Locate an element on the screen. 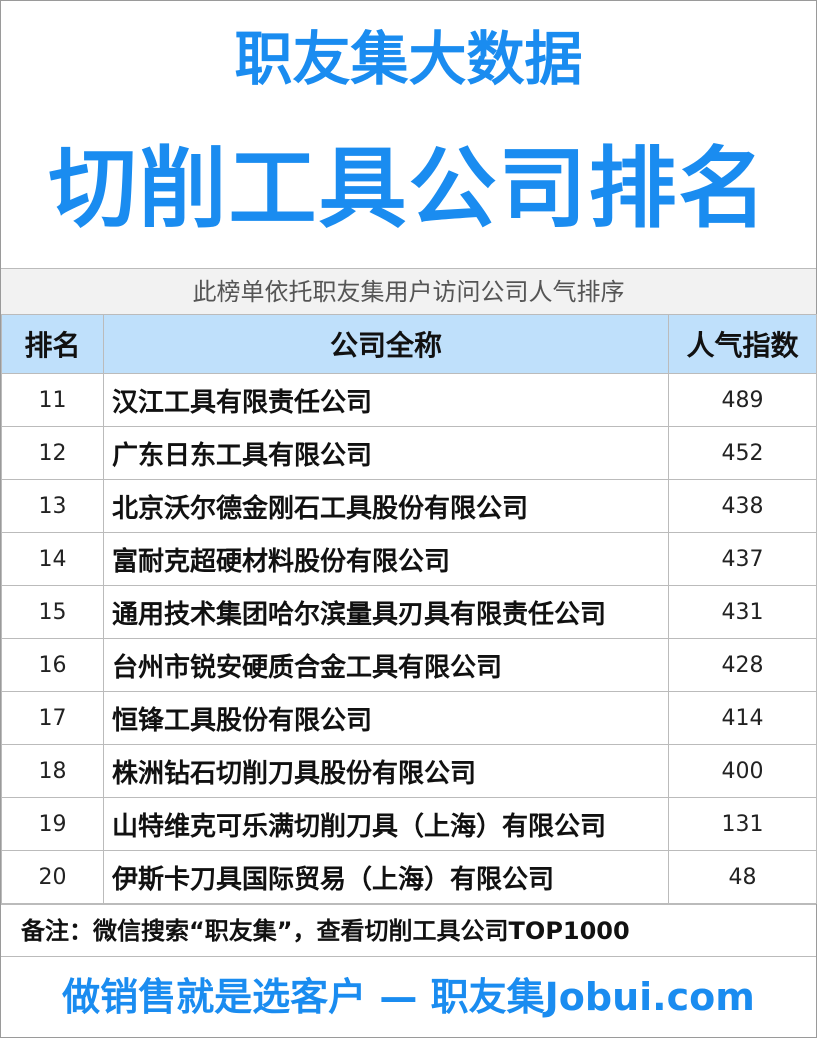 This screenshot has width=817, height=1038. table-row: 14 富耐克超硬材料股份有限公司 437 is located at coordinates (409, 559).